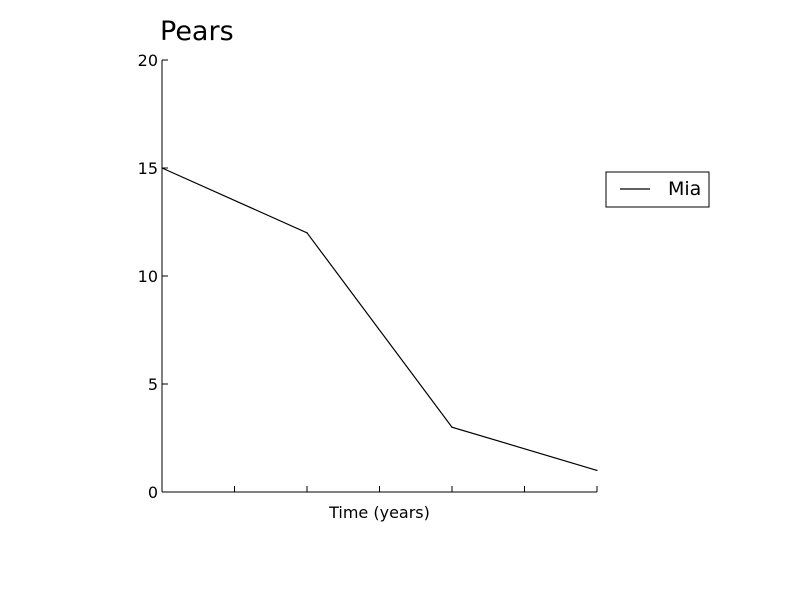 This screenshot has width=800, height=600. I want to click on x-axis-label: Time (years), so click(379, 512).